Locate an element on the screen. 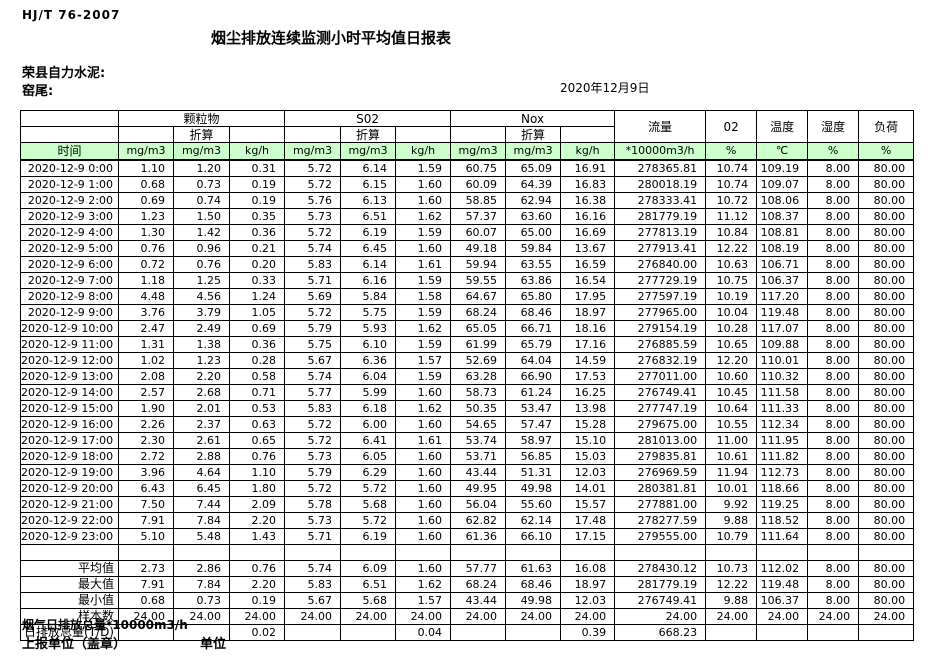 Image resolution: width=932 pixels, height=657 pixels. summary-label-cell: 最小值 is located at coordinates (69, 600).